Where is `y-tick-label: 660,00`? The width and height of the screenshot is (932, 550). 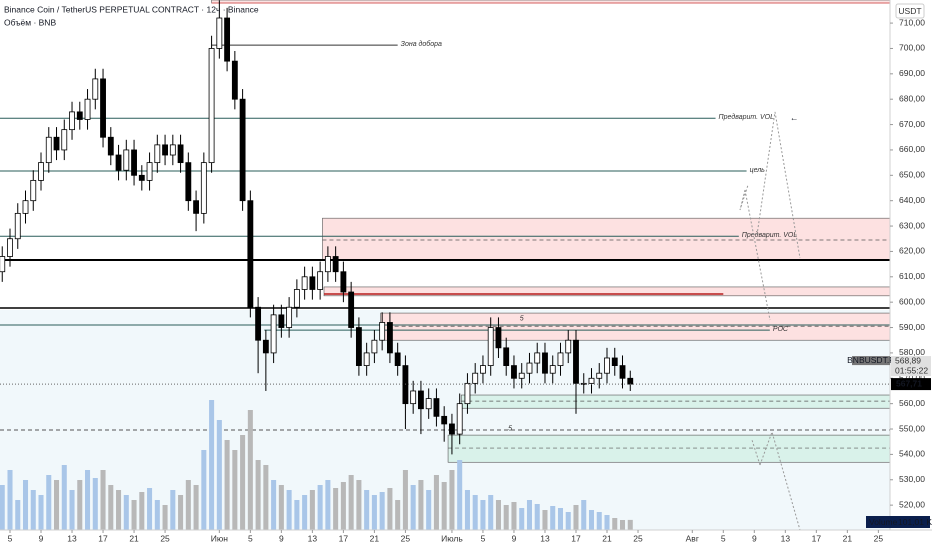 y-tick-label: 660,00 is located at coordinates (912, 149).